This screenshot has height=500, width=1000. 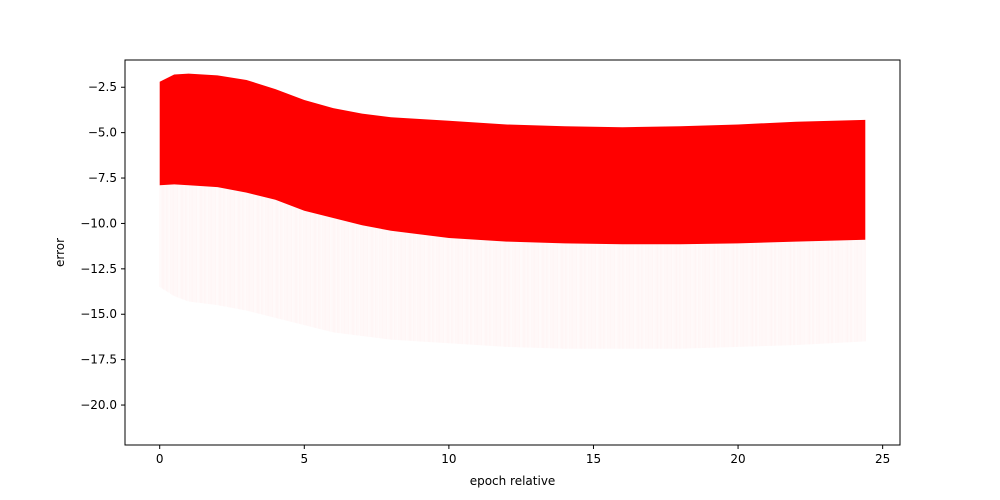 I want to click on y-axis-label: error, so click(x=60, y=252).